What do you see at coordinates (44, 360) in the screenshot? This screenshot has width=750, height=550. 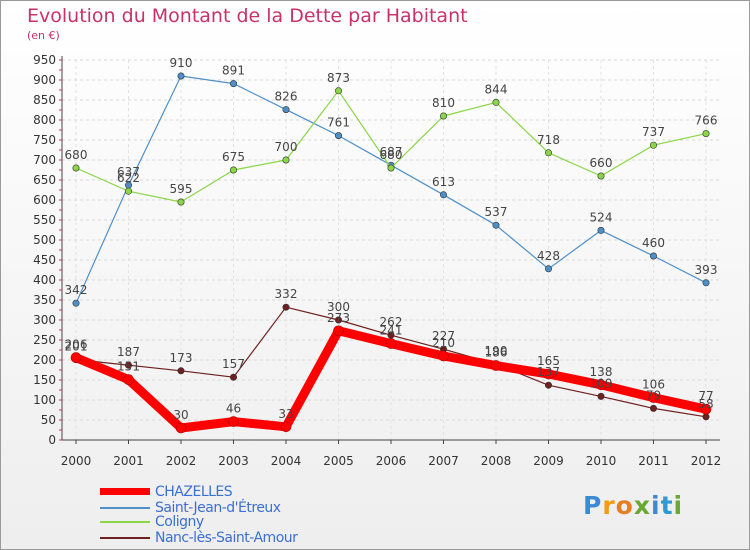 I see `y-tick-label: 200` at bounding box center [44, 360].